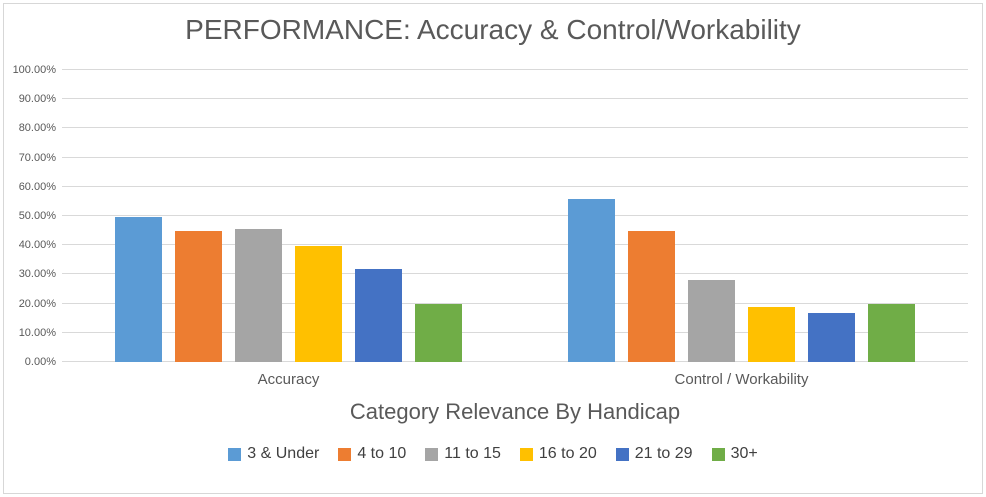 This screenshot has height=497, width=986. I want to click on legend-item-11-to-15: 11 to 15, so click(463, 454).